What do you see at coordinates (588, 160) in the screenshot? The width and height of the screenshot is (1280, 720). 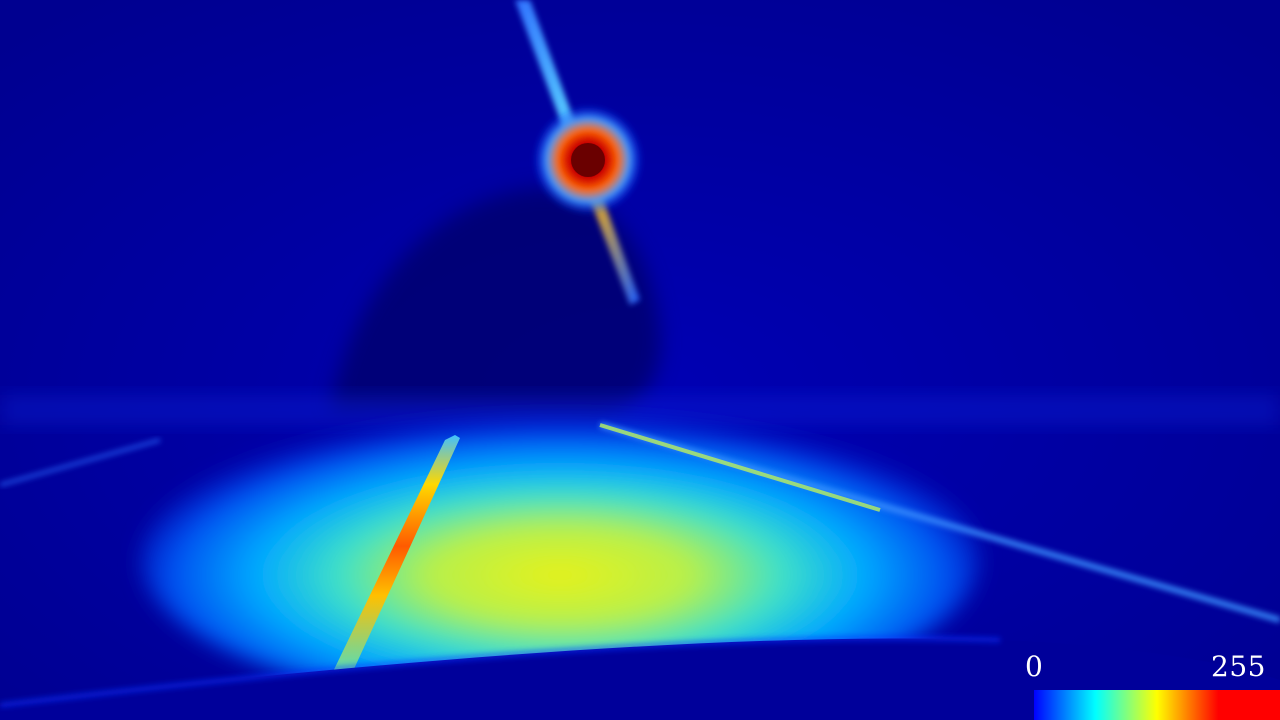 I see `street-lamp-core` at bounding box center [588, 160].